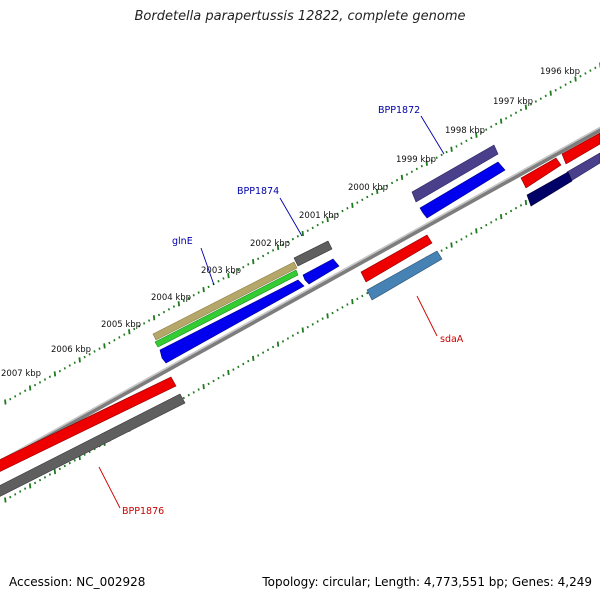 The width and height of the screenshot is (600, 600). I want to click on gene-label: BPP1872, so click(399, 110).